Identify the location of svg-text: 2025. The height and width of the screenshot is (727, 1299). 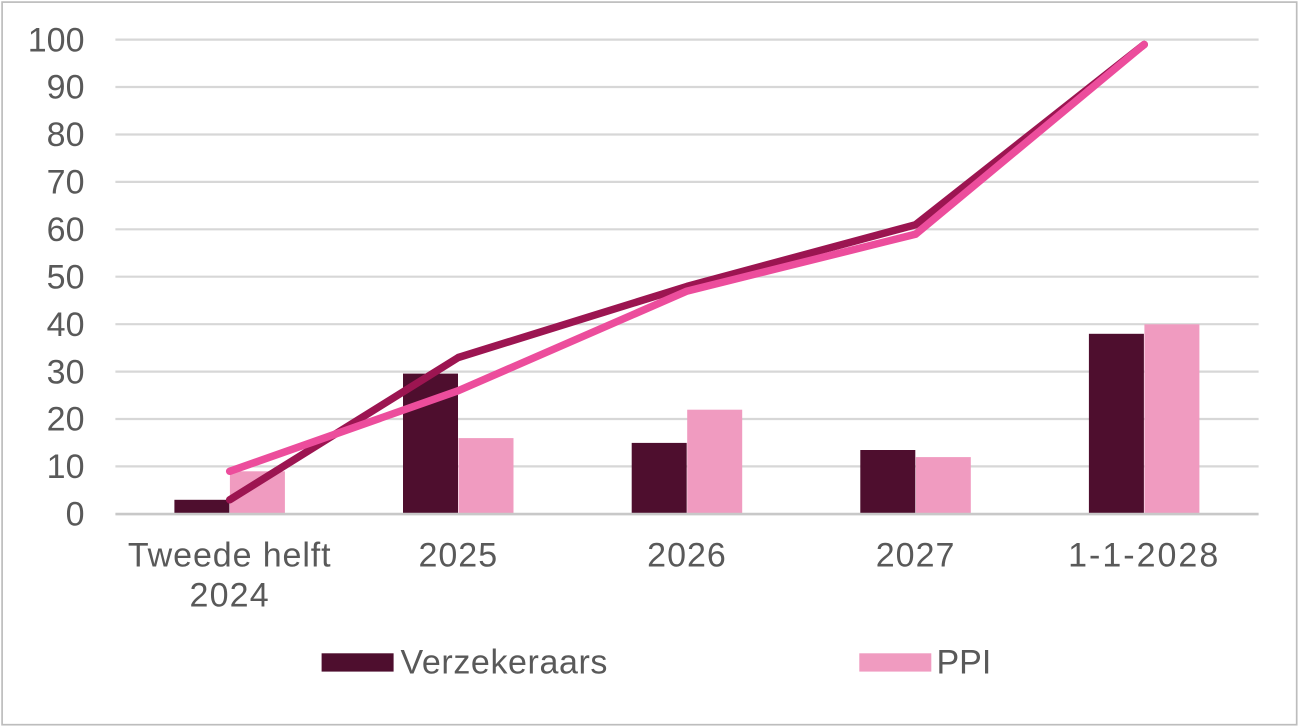
(458, 556).